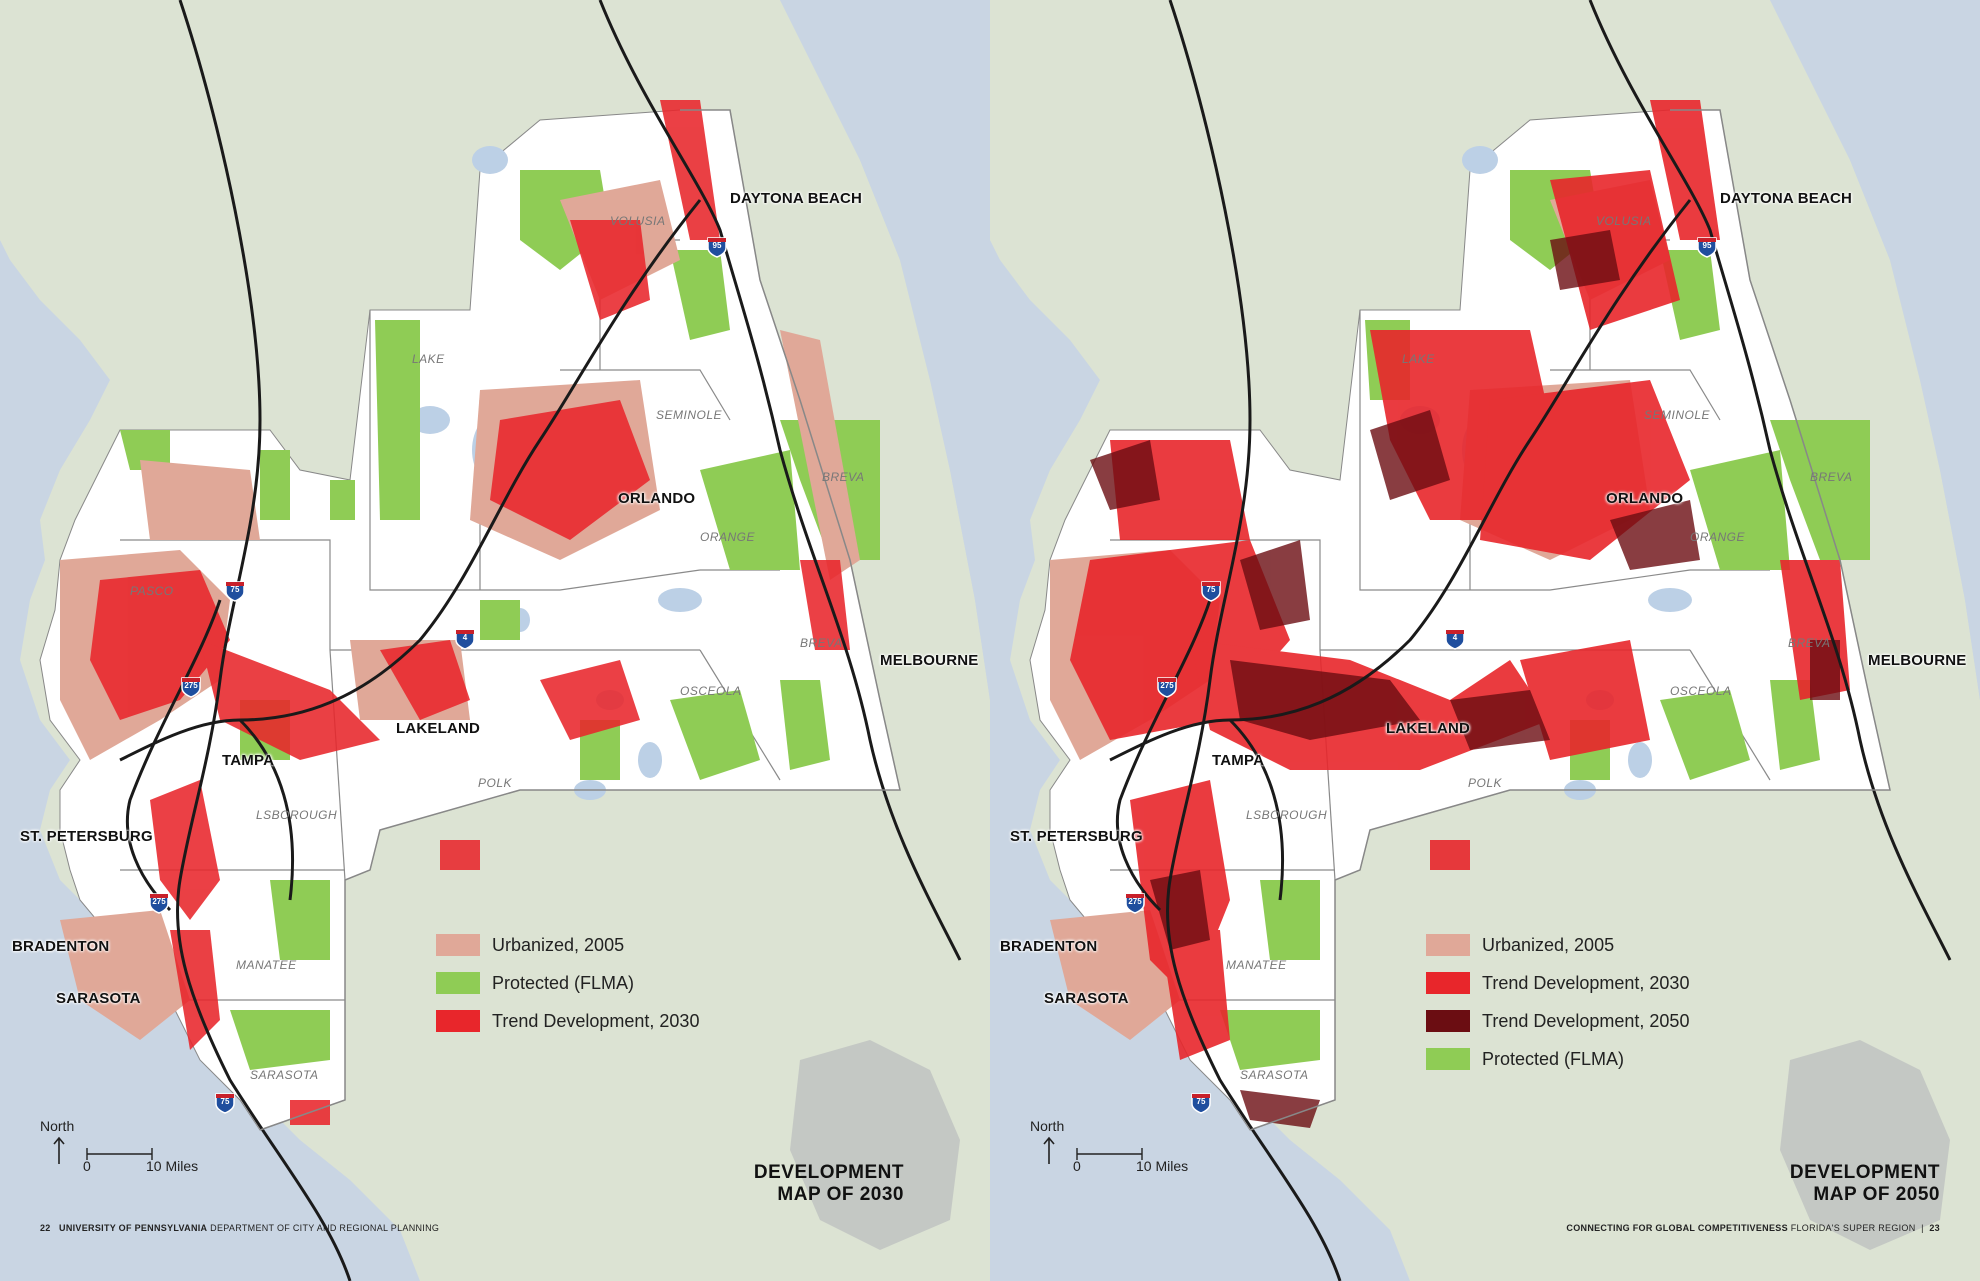 The height and width of the screenshot is (1281, 1980). Describe the element at coordinates (840, 1194) in the screenshot. I see `map-title-line2: MAP OF 2030` at that location.